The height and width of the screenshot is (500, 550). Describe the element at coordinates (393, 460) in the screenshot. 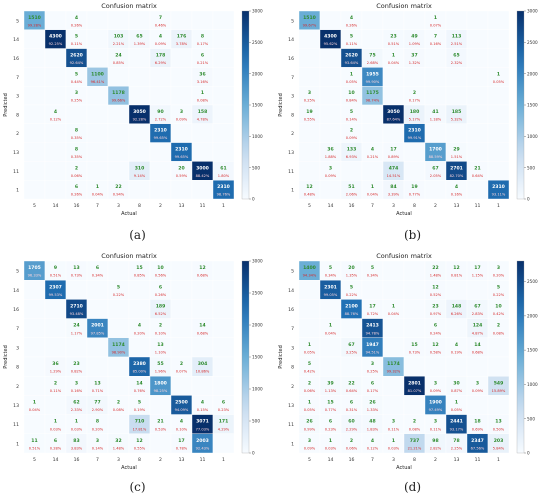

I see `x-tick-label: 3` at that location.